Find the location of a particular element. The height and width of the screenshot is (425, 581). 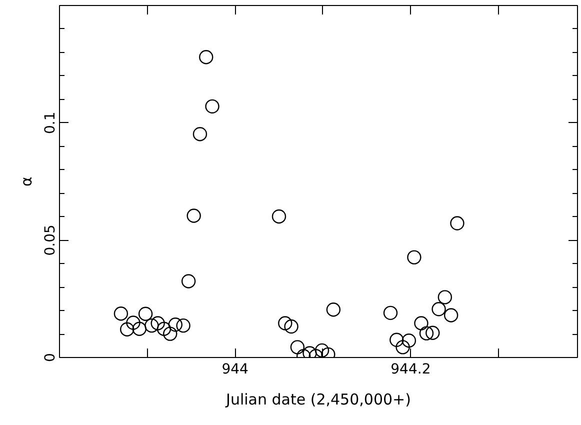

y-axis-title: α is located at coordinates (27, 181).